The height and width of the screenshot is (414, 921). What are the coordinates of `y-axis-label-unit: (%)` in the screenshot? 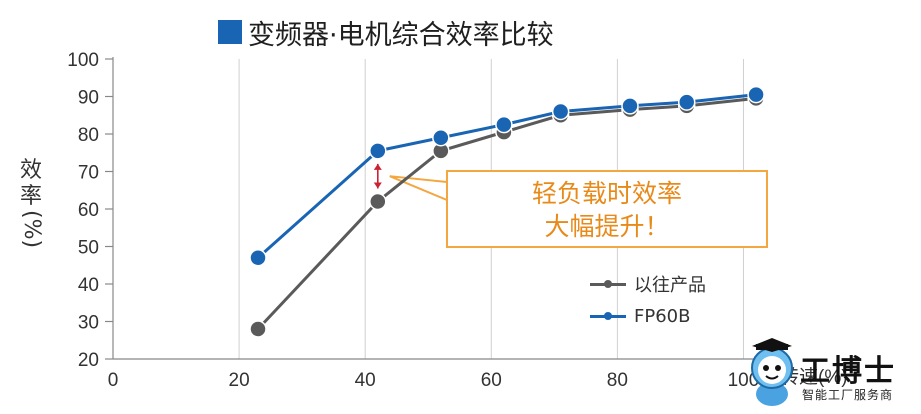 It's located at (31, 229).